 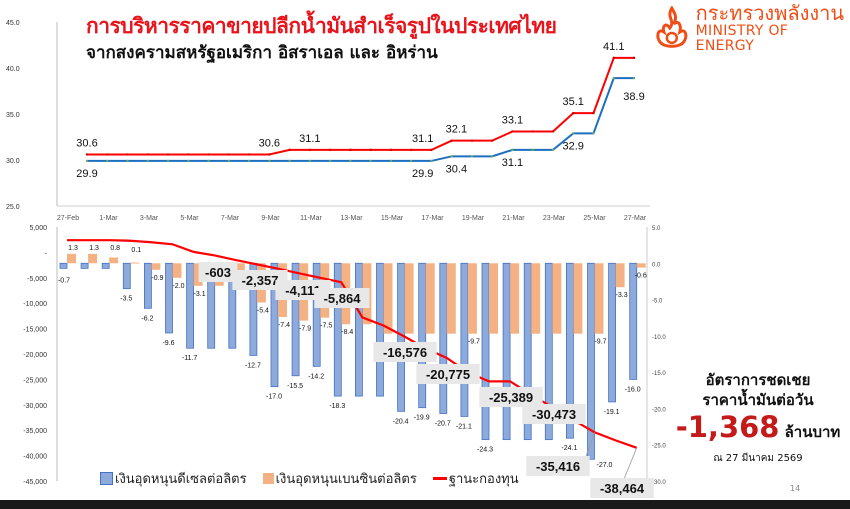 I want to click on right-y-tick-label: 5.0, so click(x=656, y=229).